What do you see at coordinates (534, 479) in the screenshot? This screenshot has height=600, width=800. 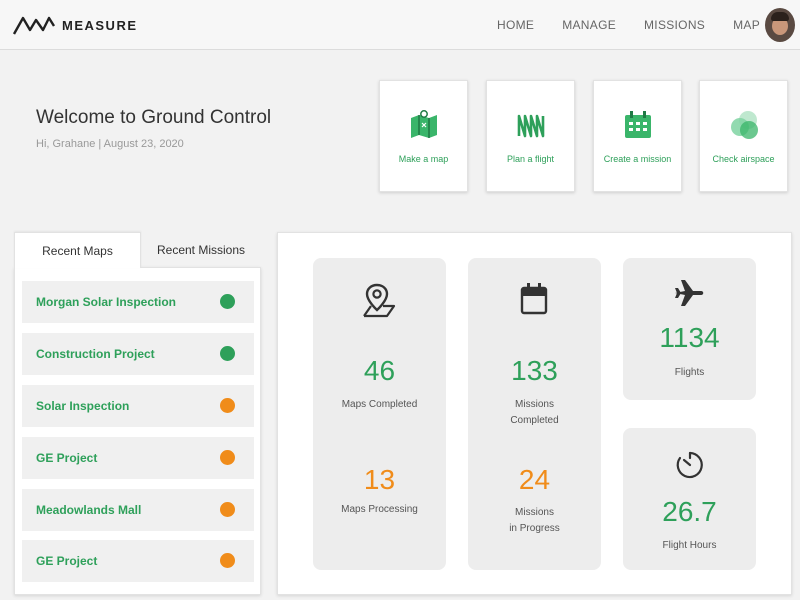 I see `missions-in-progress-value: 24` at bounding box center [534, 479].